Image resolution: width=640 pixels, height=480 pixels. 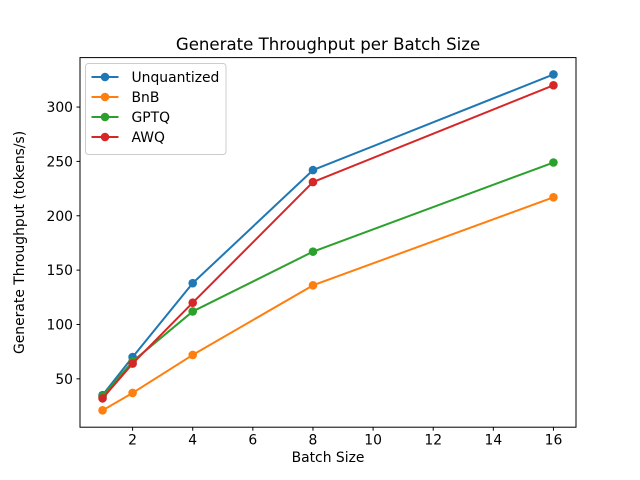 I want to click on x-tick-label: 16, so click(x=554, y=441).